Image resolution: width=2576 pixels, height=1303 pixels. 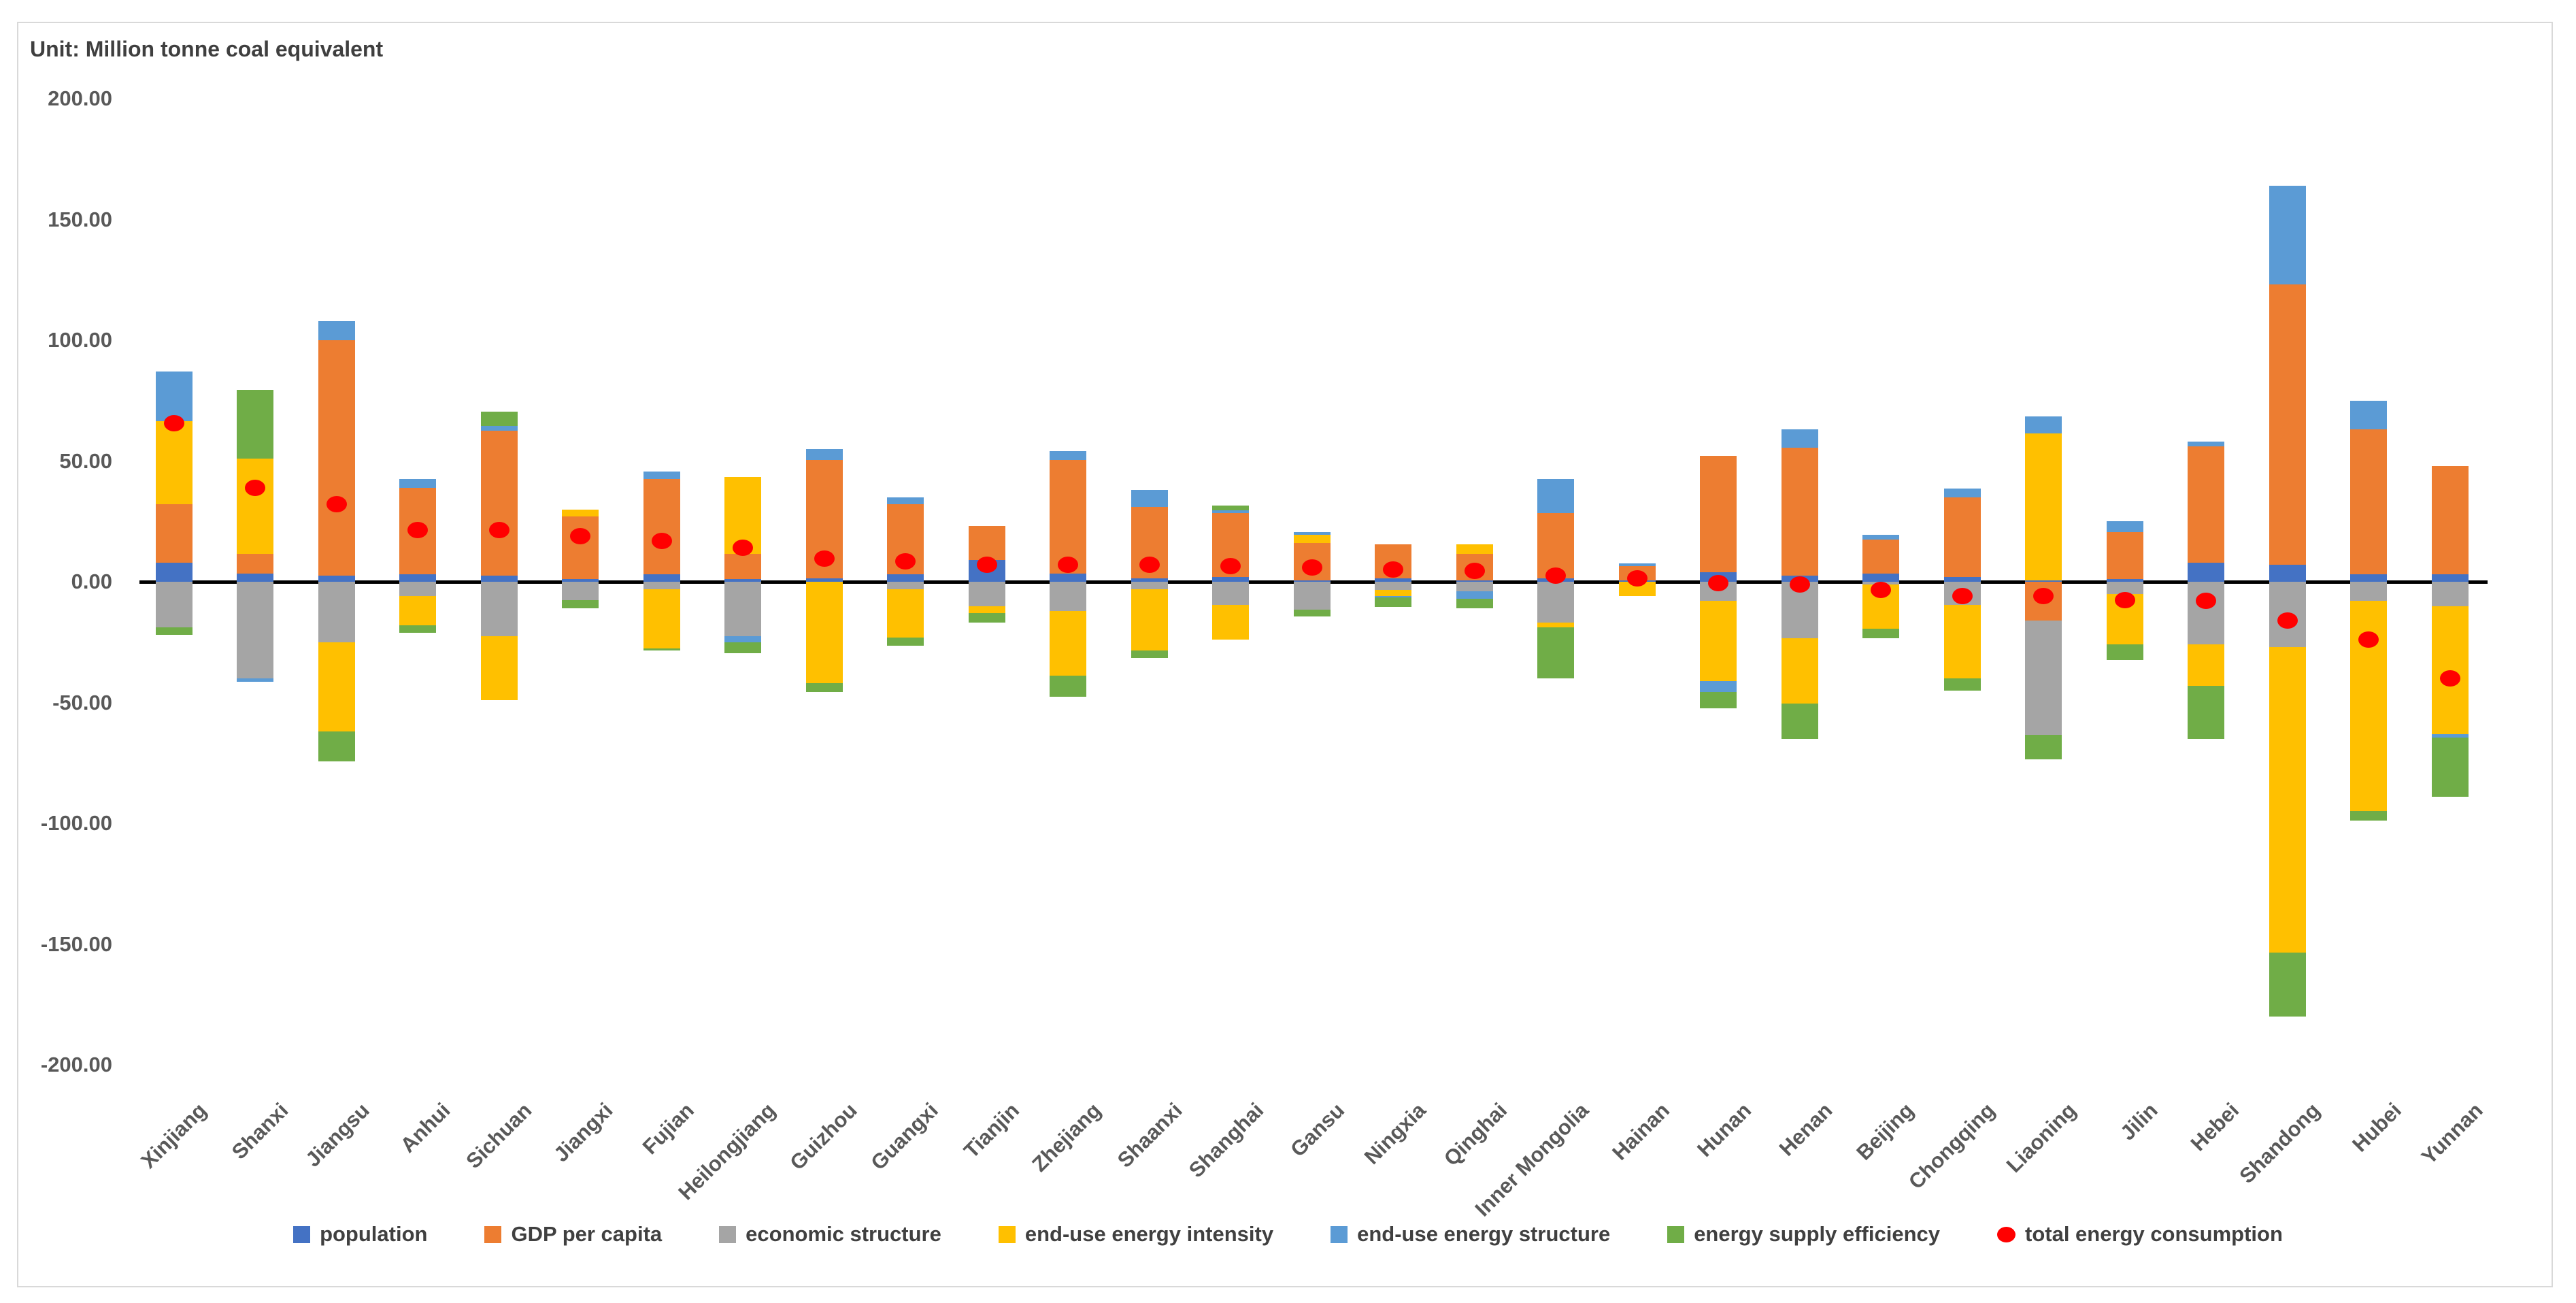 I want to click on bar-segment-heilongjiang-gdp-per-capita, so click(x=743, y=567).